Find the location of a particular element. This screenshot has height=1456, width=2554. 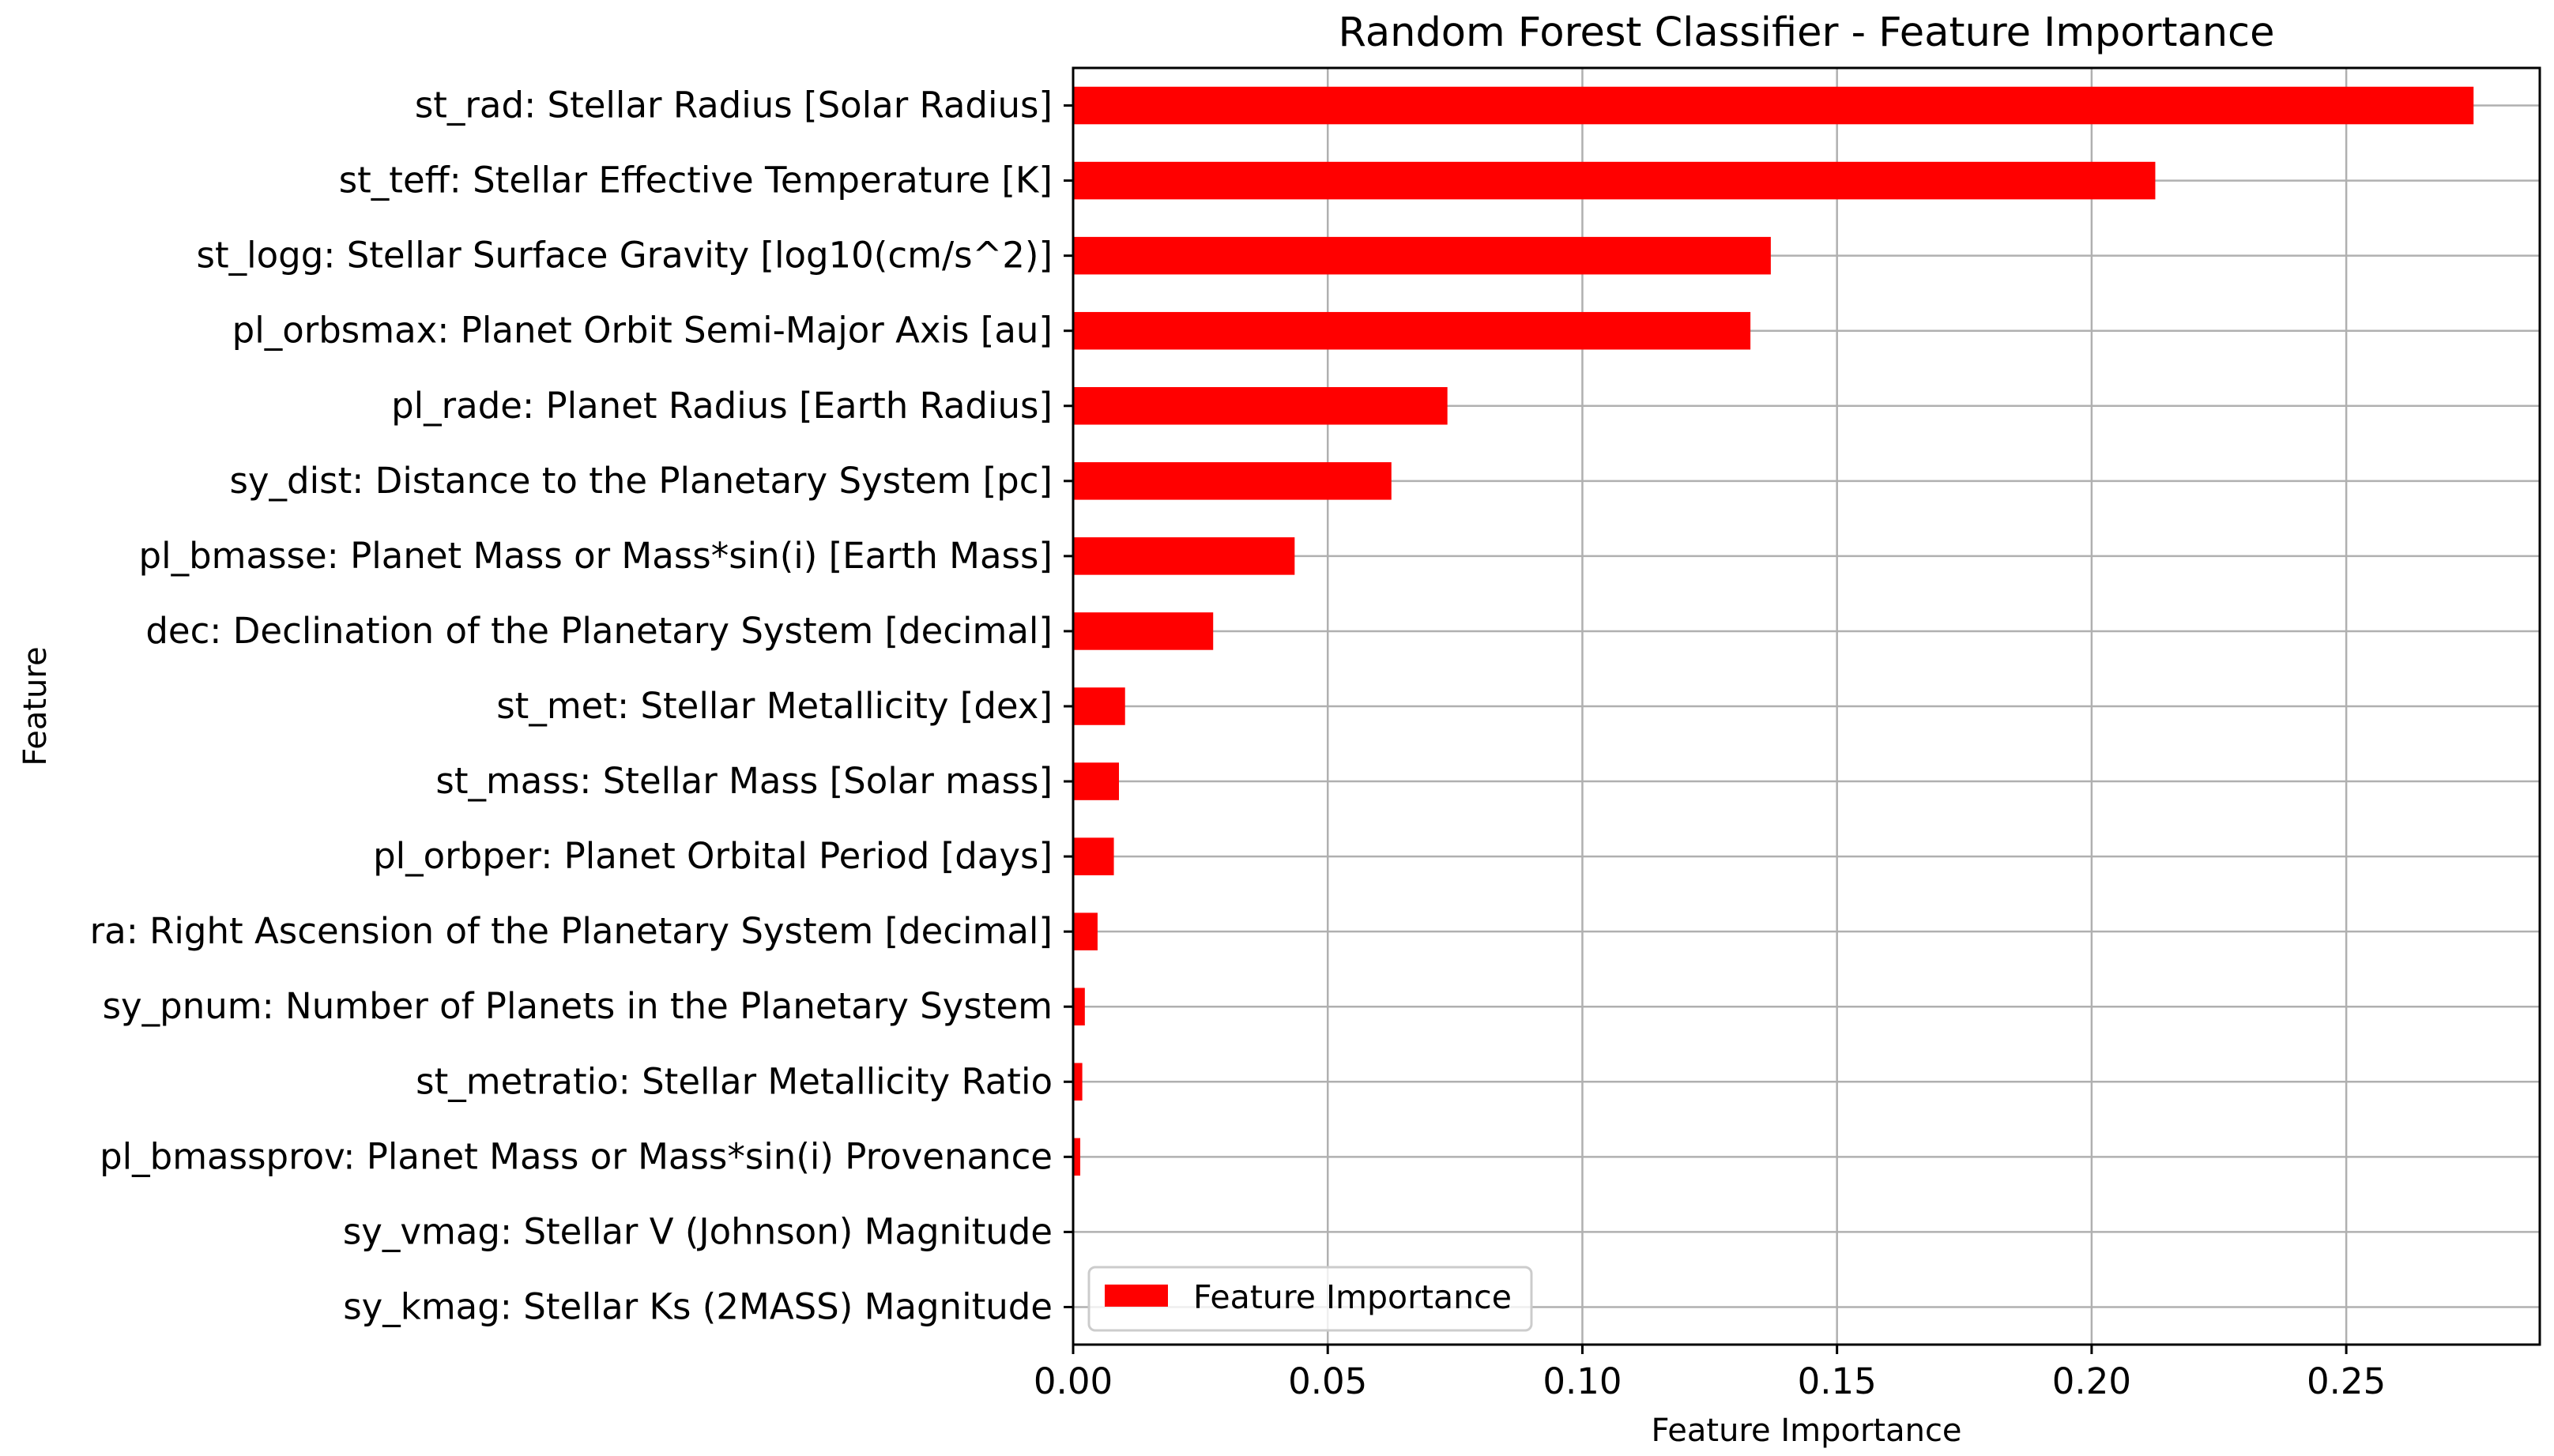

x-tick-label: 0.05 is located at coordinates (1327, 1381).